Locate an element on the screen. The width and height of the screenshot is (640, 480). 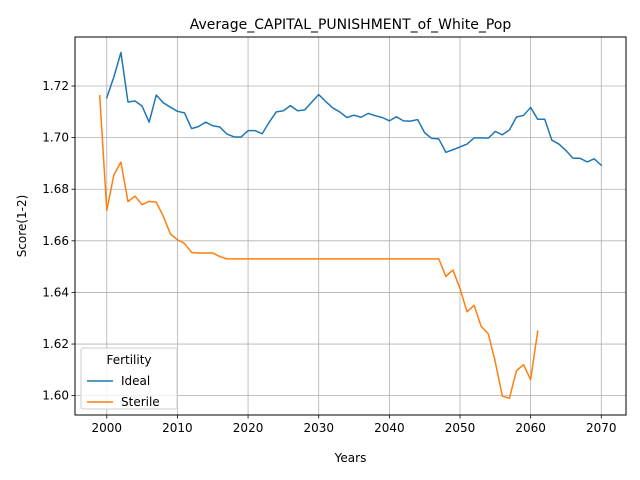
x-tick-label: 2030 is located at coordinates (318, 428).